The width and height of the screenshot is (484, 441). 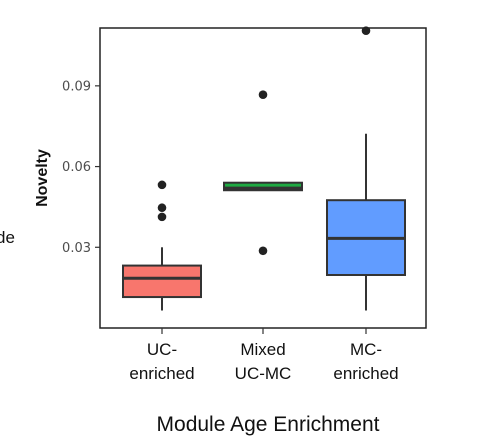 What do you see at coordinates (262, 349) in the screenshot?
I see `x-tick-label: Mixed` at bounding box center [262, 349].